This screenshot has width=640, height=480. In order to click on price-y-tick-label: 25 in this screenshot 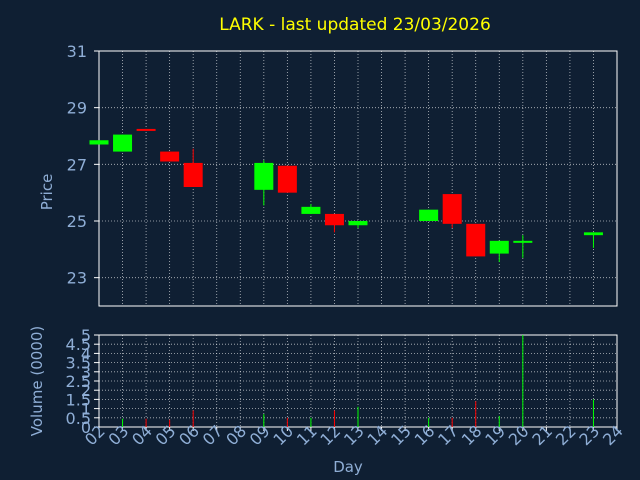, I will do `click(77, 221)`.